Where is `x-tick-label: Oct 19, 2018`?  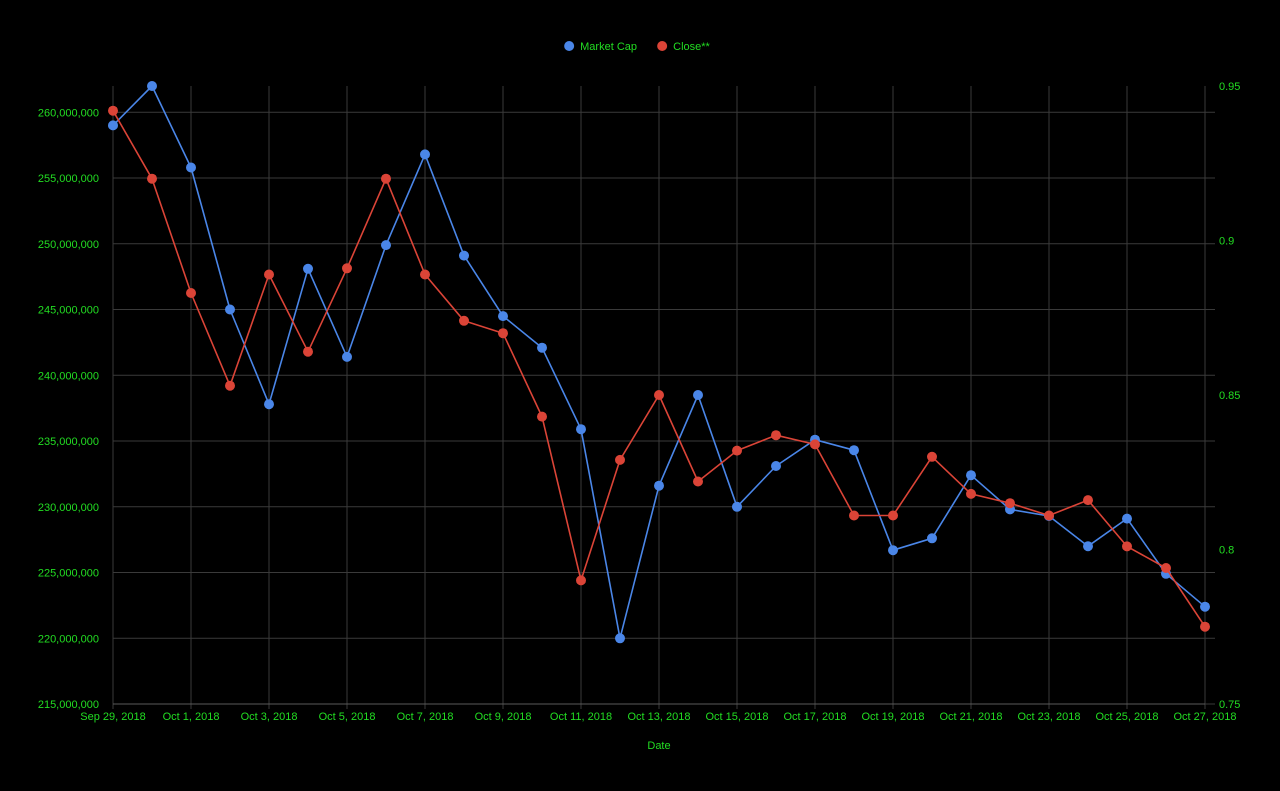 x-tick-label: Oct 19, 2018 is located at coordinates (893, 717).